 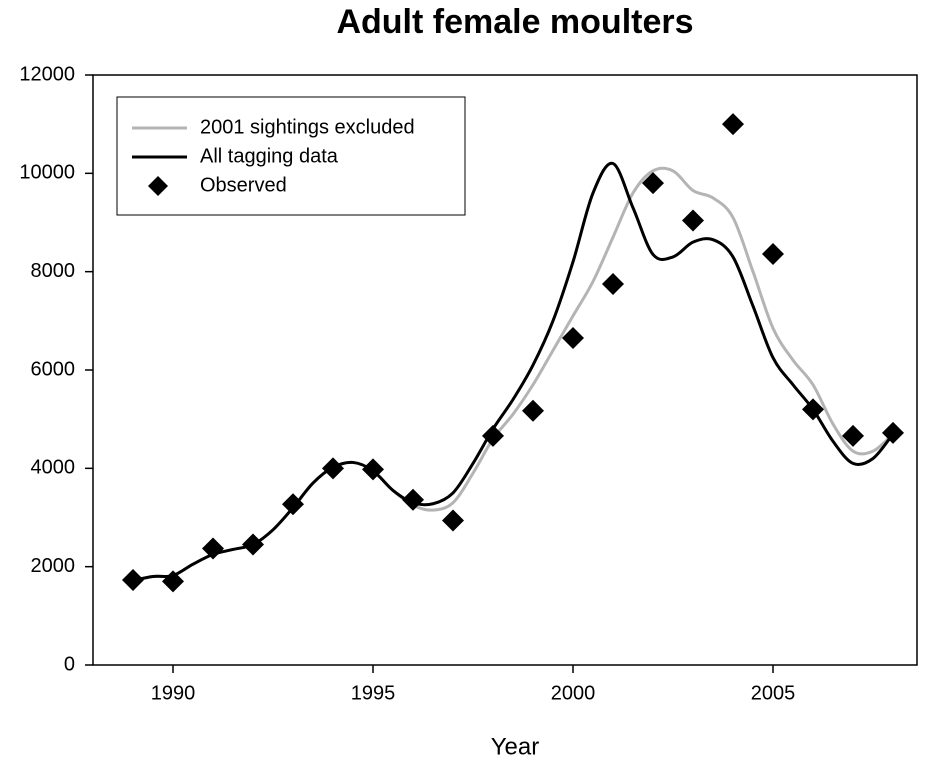 What do you see at coordinates (158, 186) in the screenshot?
I see `legend-marker` at bounding box center [158, 186].